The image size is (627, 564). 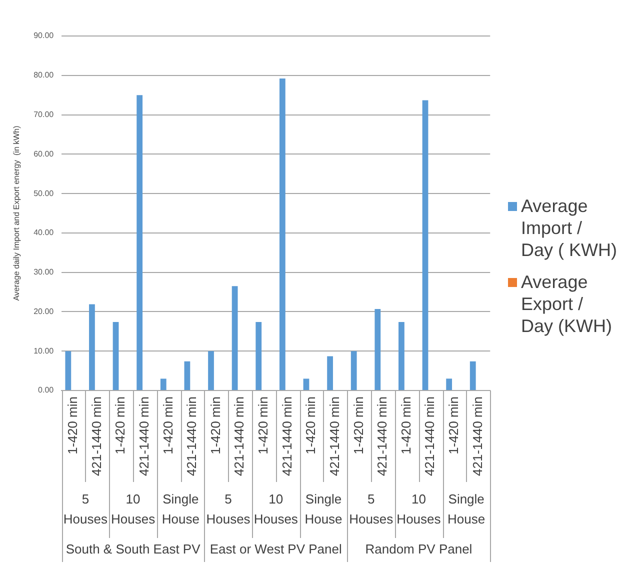 What do you see at coordinates (567, 304) in the screenshot?
I see `legend-label: Average Export / Day (KWH)` at bounding box center [567, 304].